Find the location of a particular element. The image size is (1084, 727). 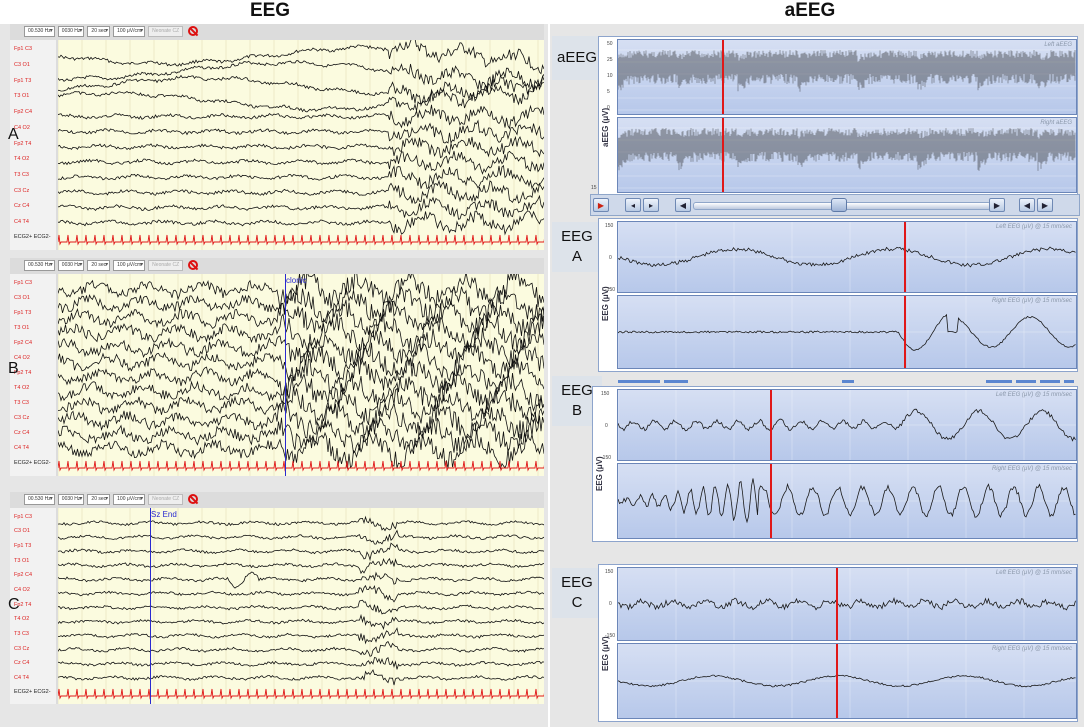

aeeg-tick: 50 is located at coordinates (610, 44).